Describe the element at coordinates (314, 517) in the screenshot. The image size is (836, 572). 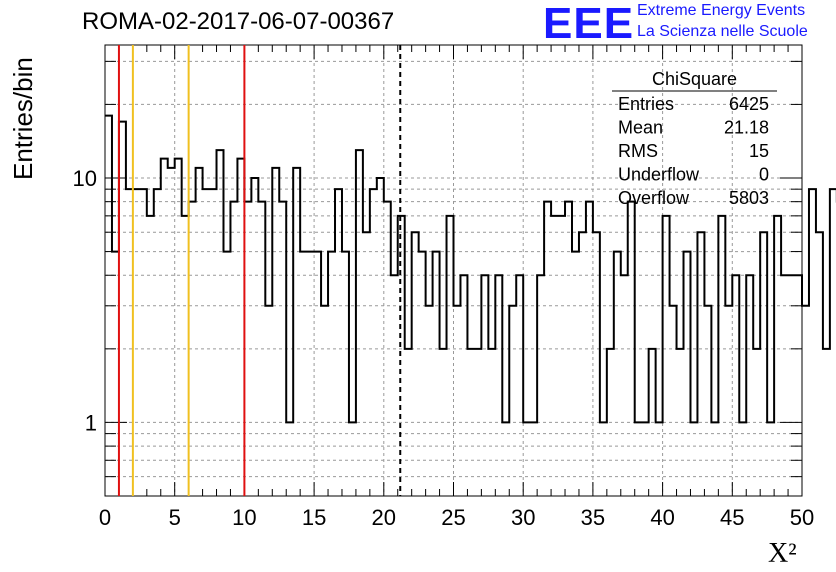
I see `x-tick-label: 15` at that location.